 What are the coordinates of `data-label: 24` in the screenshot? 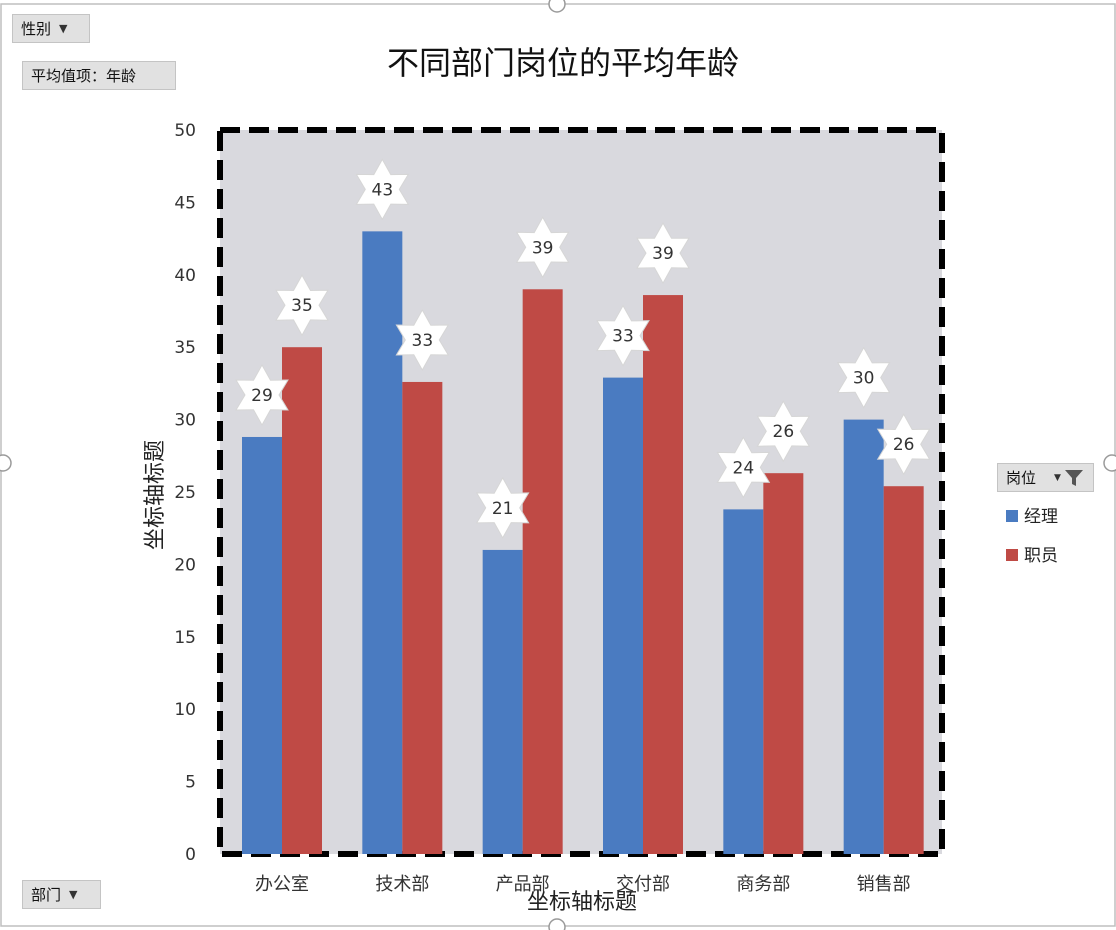 It's located at (743, 467).